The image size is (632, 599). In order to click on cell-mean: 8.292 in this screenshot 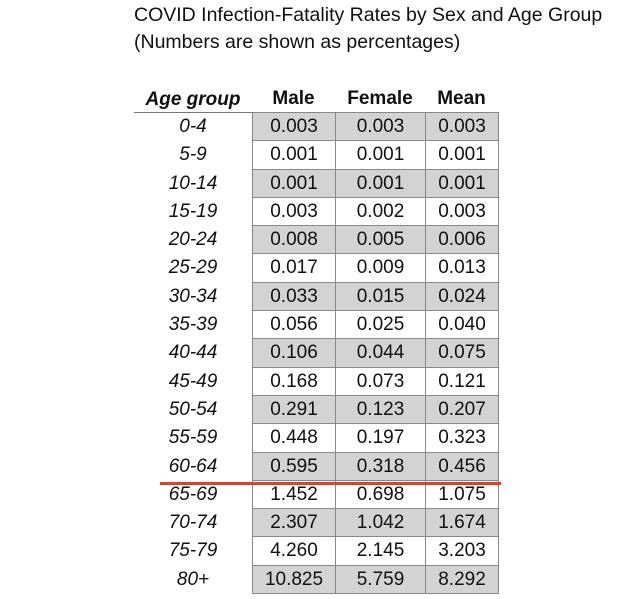, I will do `click(462, 580)`.